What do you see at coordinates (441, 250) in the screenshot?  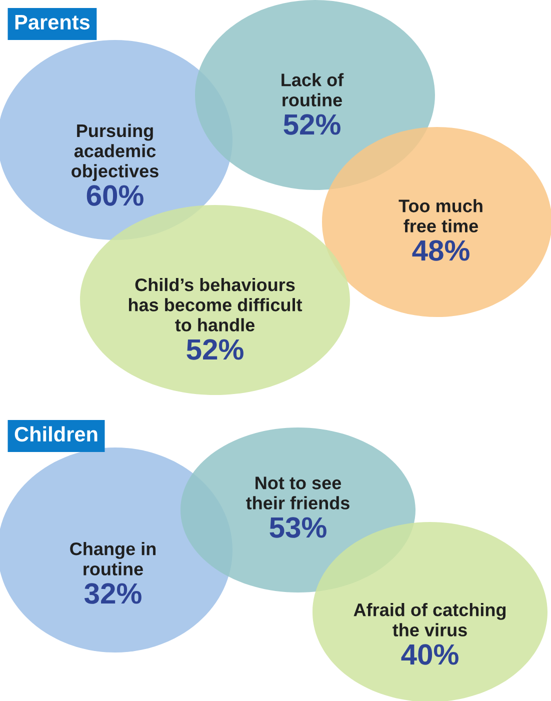 I see `data-label: 48%` at bounding box center [441, 250].